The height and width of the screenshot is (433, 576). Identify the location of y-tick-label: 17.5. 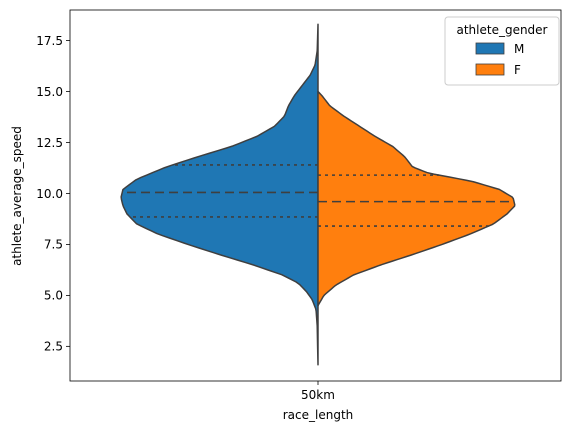
(49, 41).